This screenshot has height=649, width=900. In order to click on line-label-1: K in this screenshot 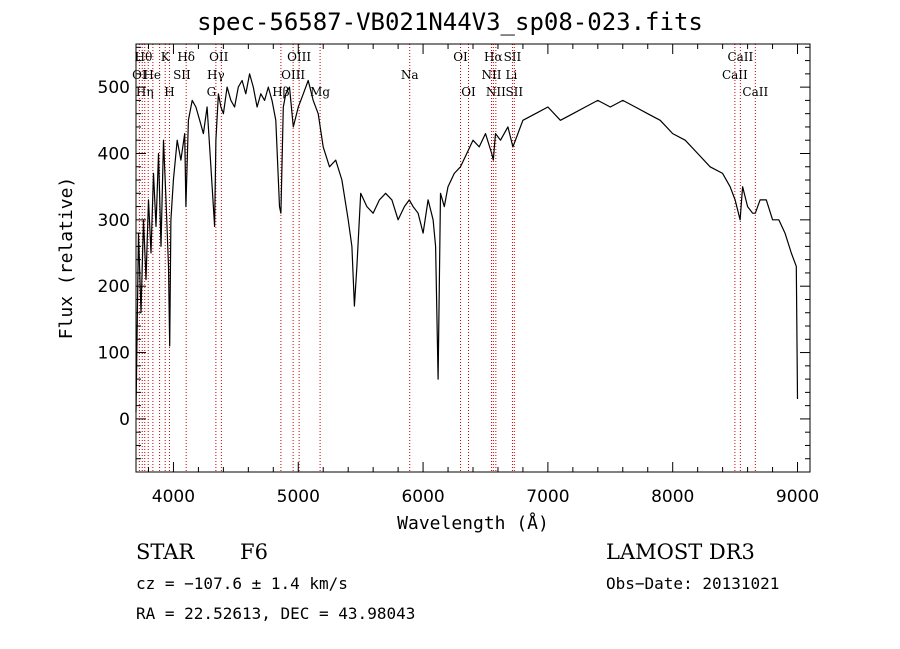, I will do `click(166, 57)`.